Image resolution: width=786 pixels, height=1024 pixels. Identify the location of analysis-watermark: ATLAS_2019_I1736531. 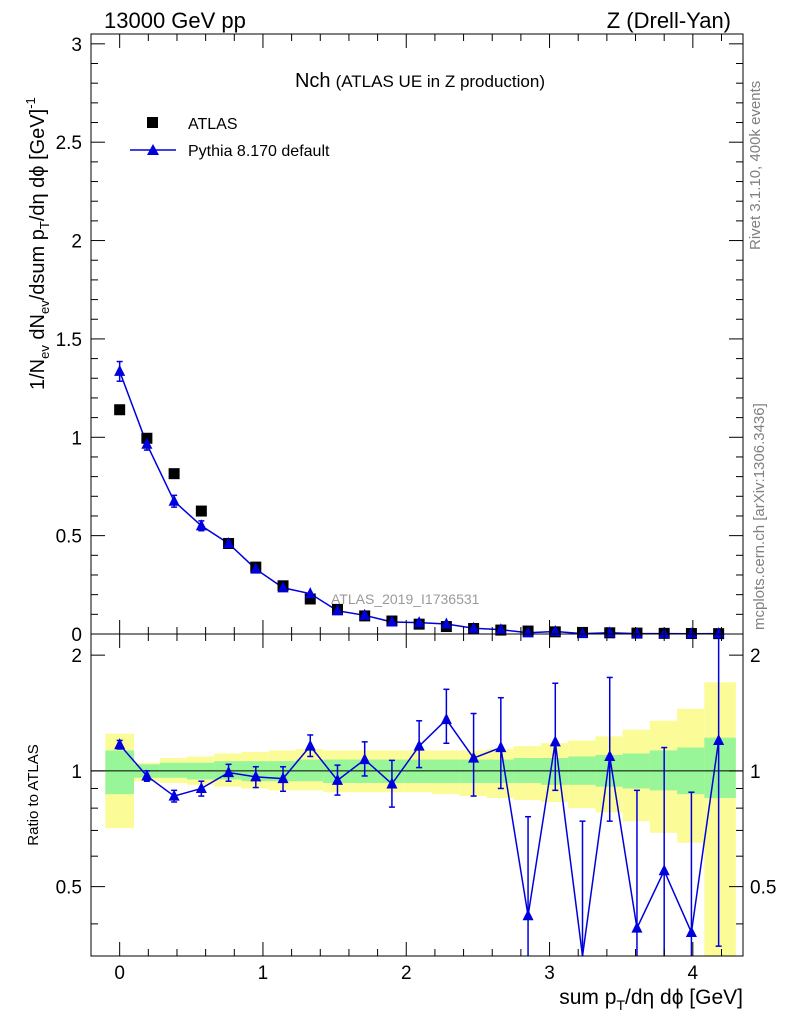
(405, 599).